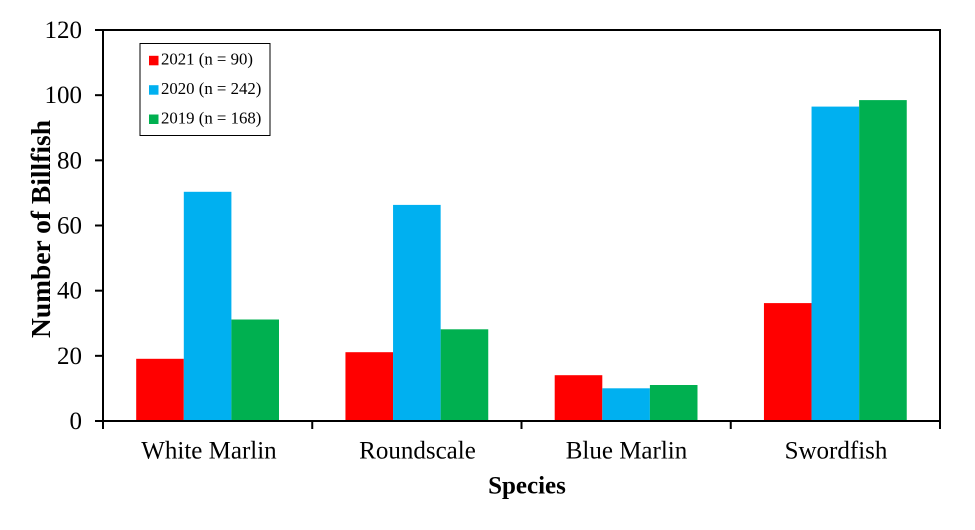 This screenshot has height=530, width=975. What do you see at coordinates (417, 451) in the screenshot?
I see `svg-text: Roundscale` at bounding box center [417, 451].